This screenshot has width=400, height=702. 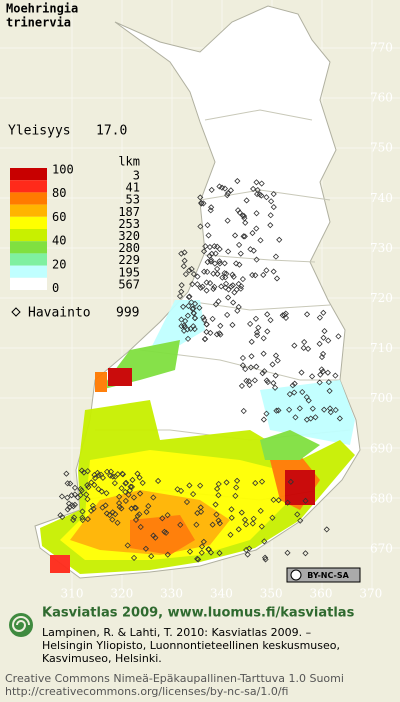 I want to click on y-axis-label: 720, so click(x=381, y=298).